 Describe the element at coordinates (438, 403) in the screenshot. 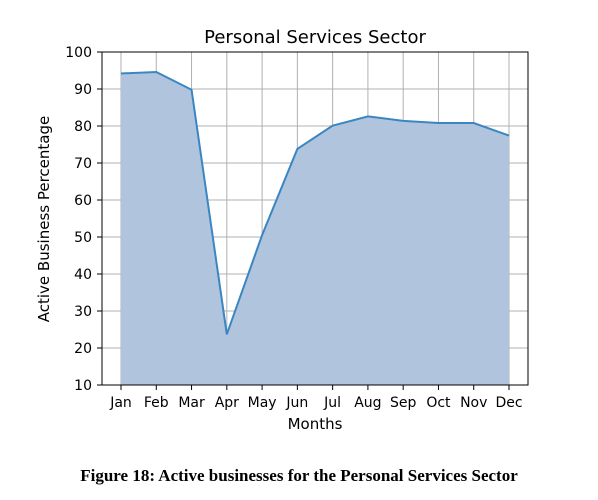

I see `x-tick-label: Oct` at that location.